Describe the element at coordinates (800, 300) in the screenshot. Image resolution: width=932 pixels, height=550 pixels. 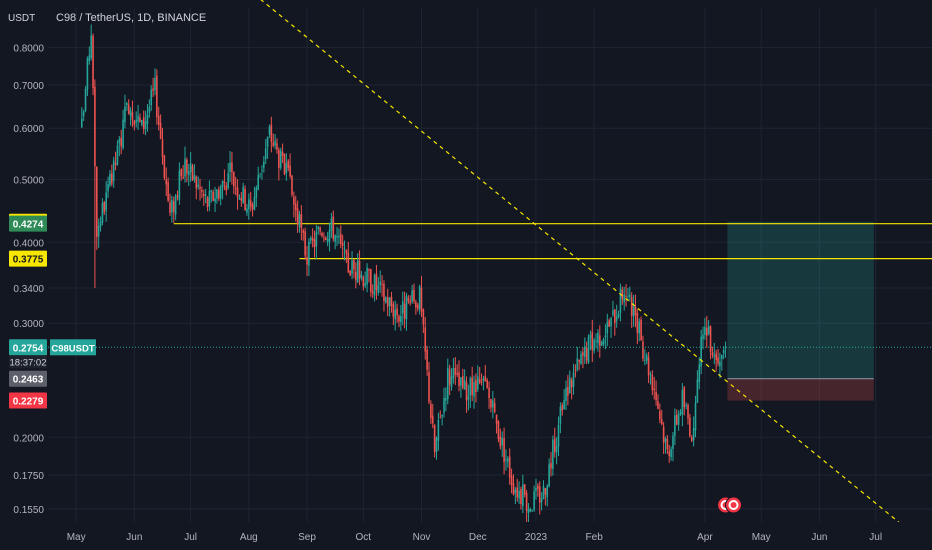
I see `position-profit-zone` at that location.